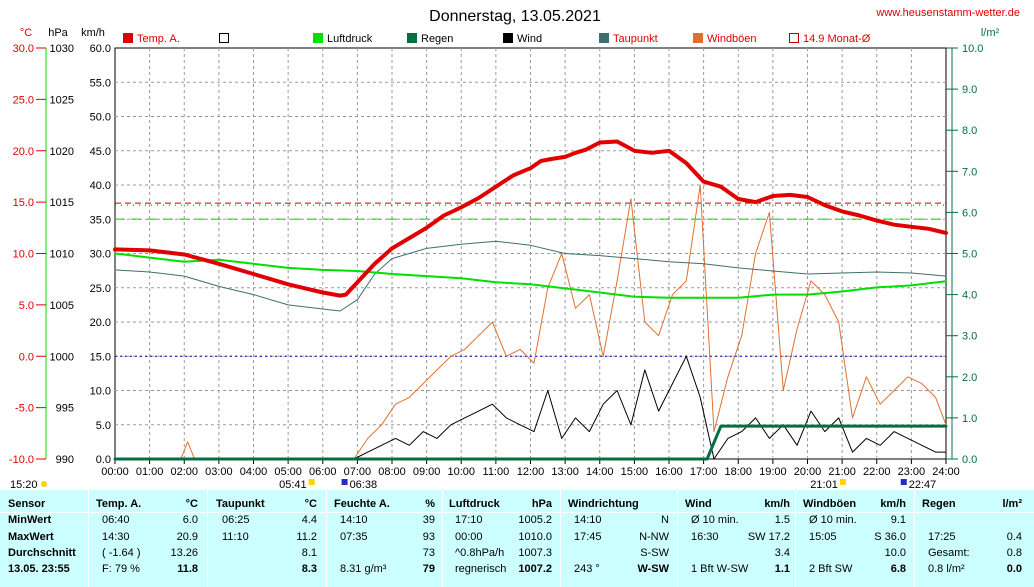  What do you see at coordinates (635, 472) in the screenshot?
I see `x-tick-label: 15:00` at bounding box center [635, 472].